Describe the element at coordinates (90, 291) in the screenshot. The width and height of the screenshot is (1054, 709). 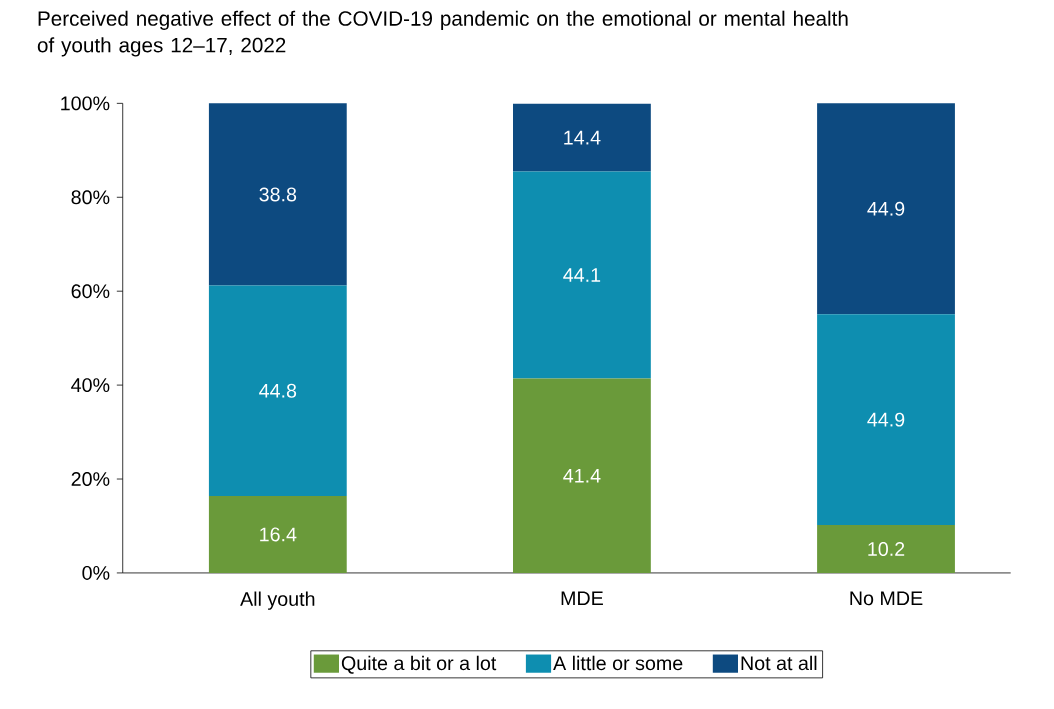
I see `y-tick-label: 60%` at that location.